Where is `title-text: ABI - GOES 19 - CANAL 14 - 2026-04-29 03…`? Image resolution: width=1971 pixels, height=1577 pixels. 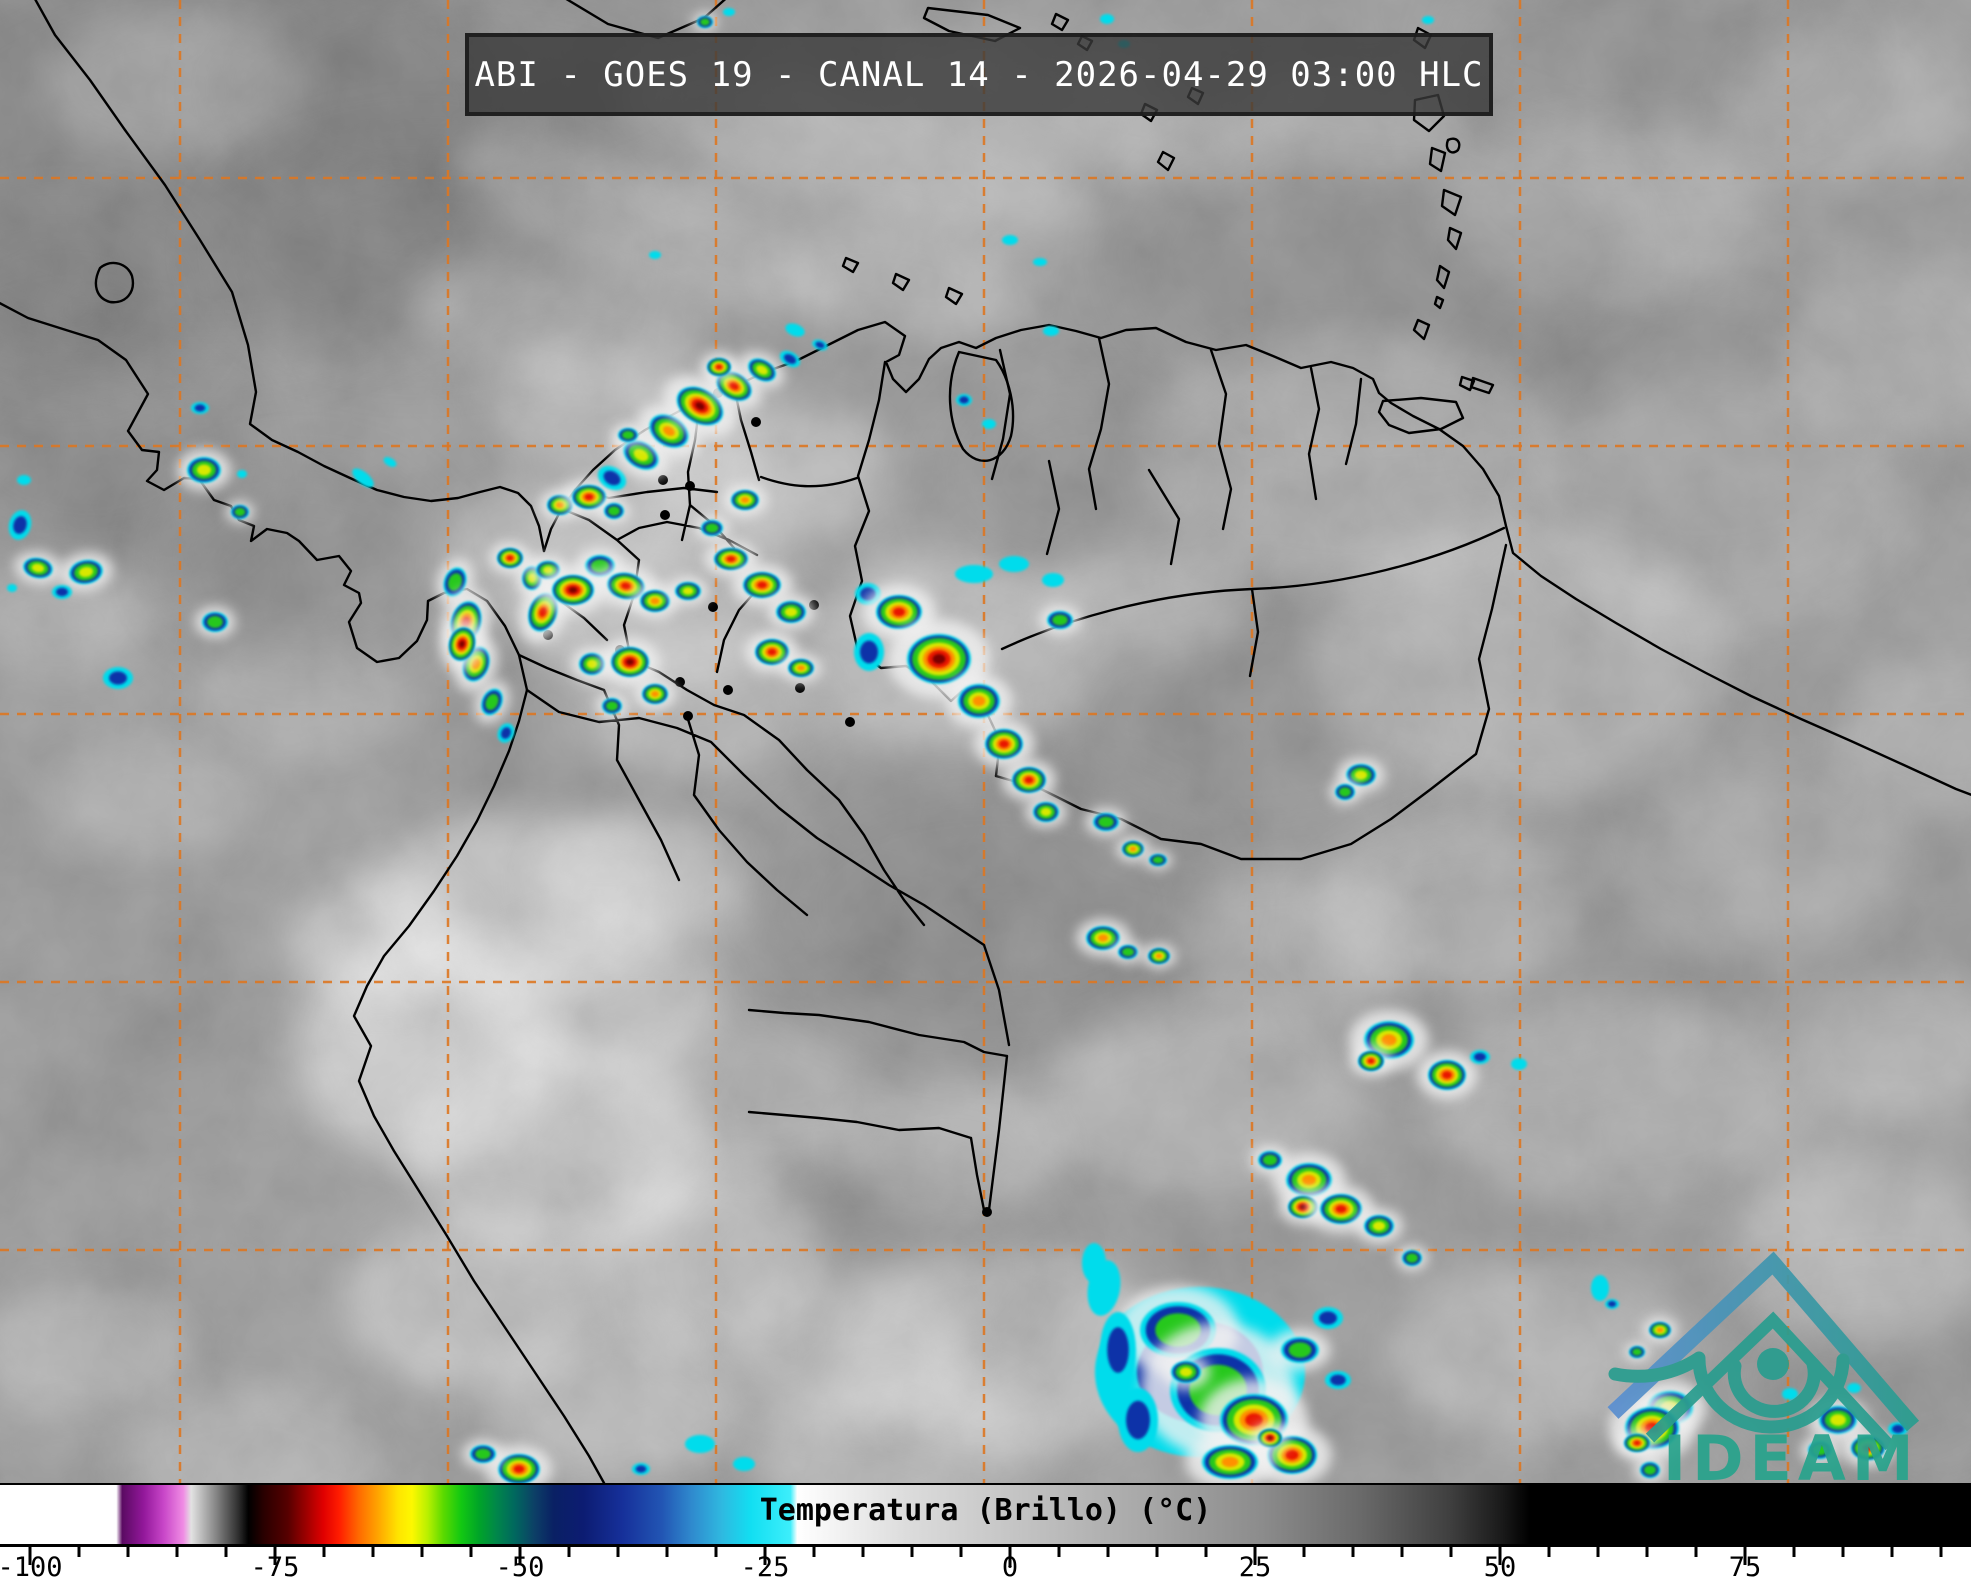
title-text: ABI - GOES 19 - CANAL 14 - 2026-04-29 03… is located at coordinates (979, 74).